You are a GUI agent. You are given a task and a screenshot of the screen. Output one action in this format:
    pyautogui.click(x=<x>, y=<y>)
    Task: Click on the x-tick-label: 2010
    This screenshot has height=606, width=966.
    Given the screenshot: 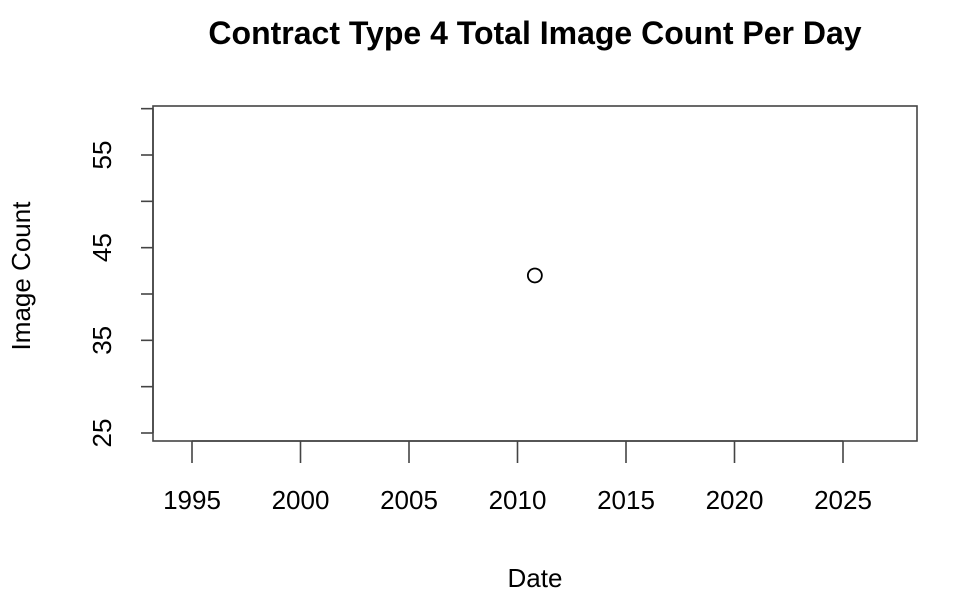 What is the action you would take?
    pyautogui.click(x=518, y=500)
    